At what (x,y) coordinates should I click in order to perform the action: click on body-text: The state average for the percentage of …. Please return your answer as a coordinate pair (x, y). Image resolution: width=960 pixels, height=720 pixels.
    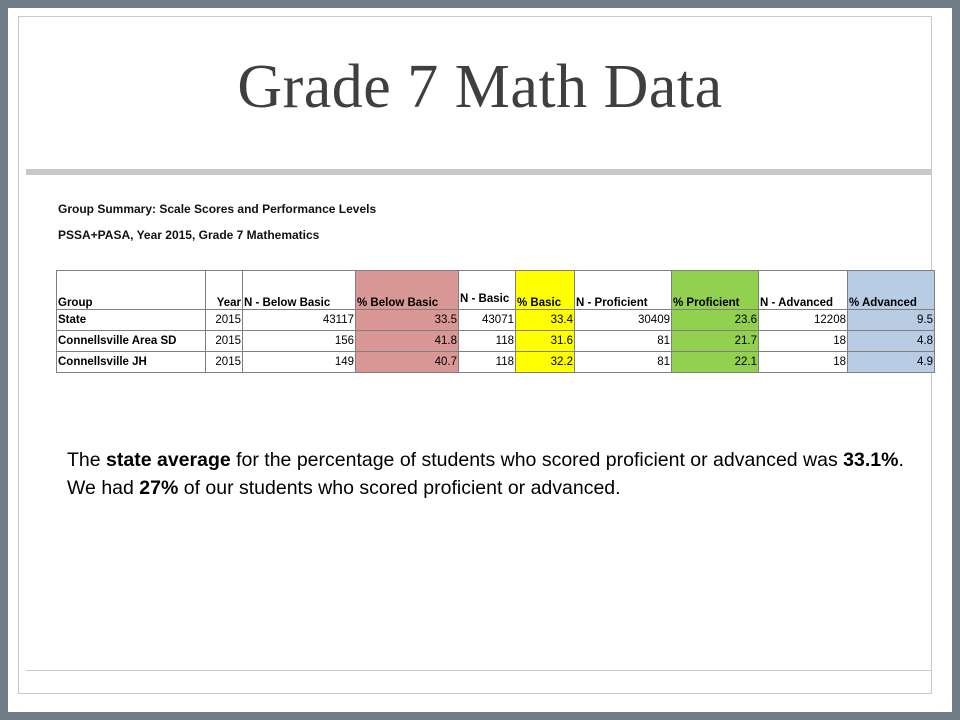
    Looking at the image, I should click on (487, 474).